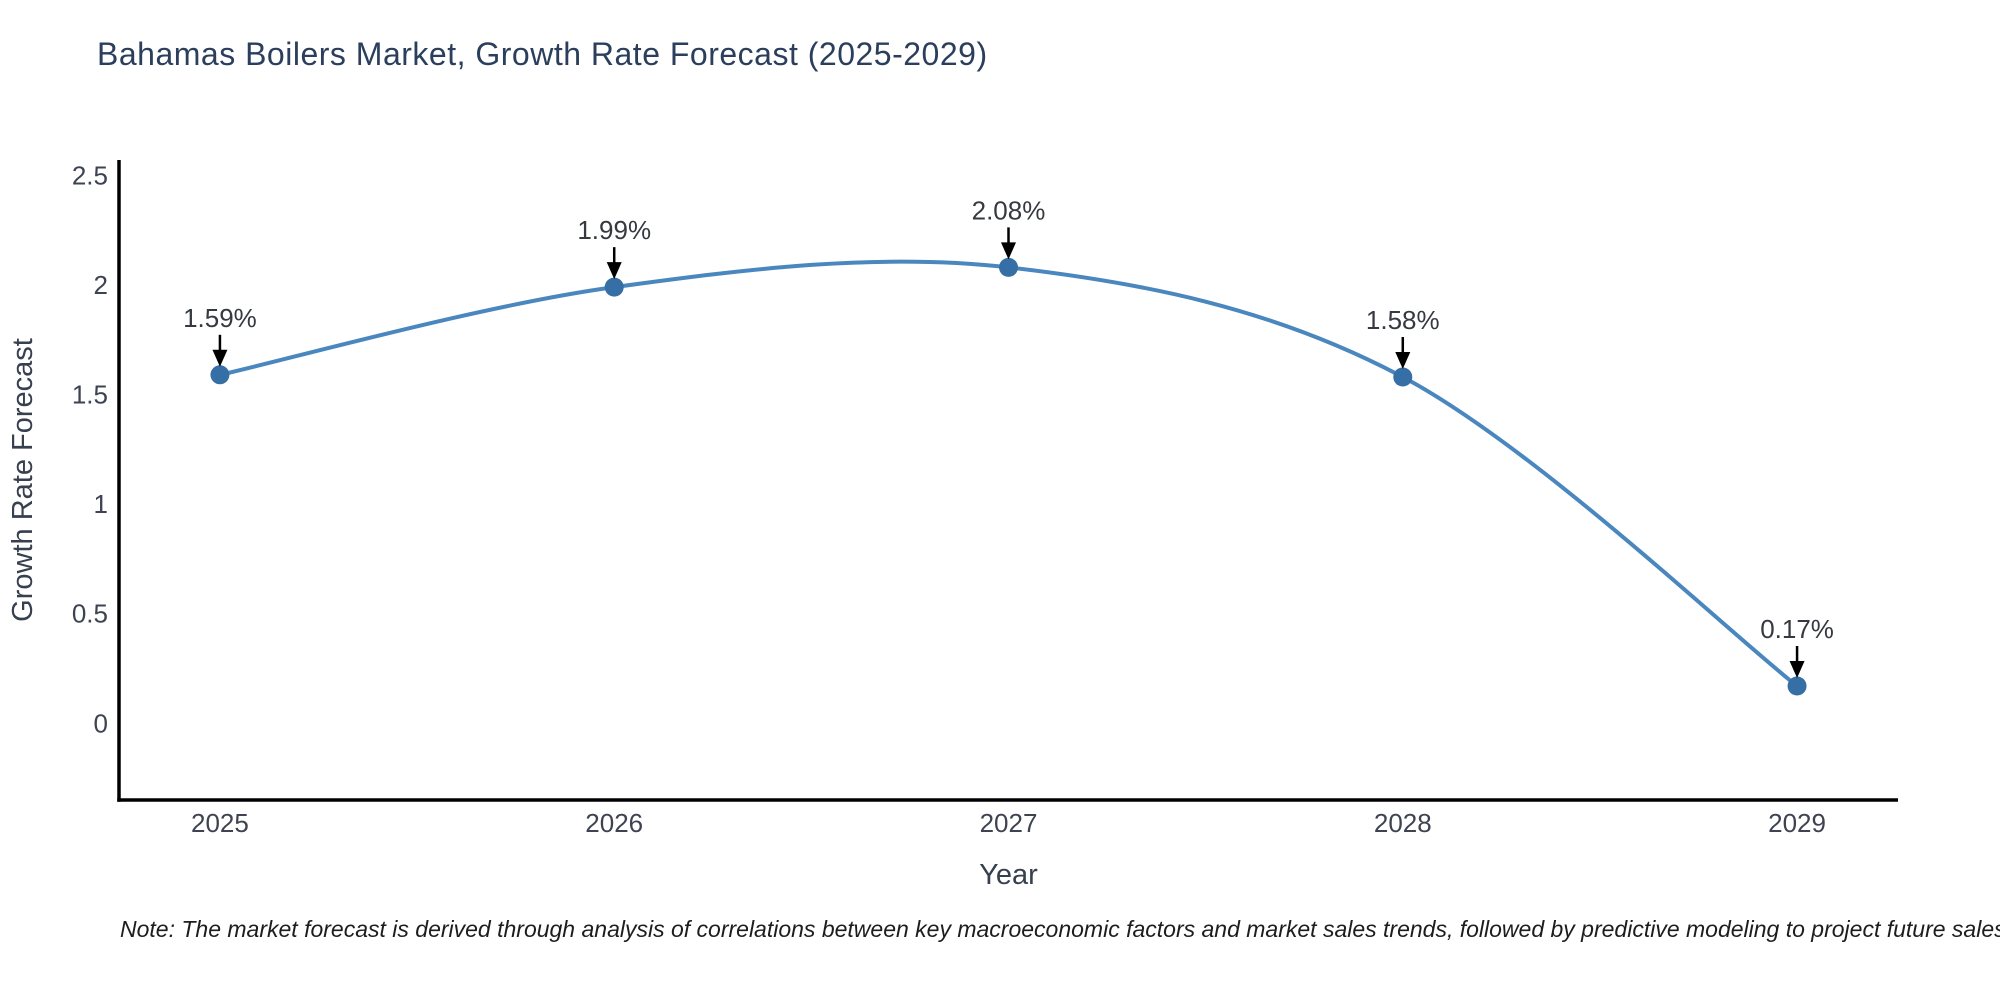  Describe the element at coordinates (220, 335) in the screenshot. I see `point-annotation: 1.59%` at that location.